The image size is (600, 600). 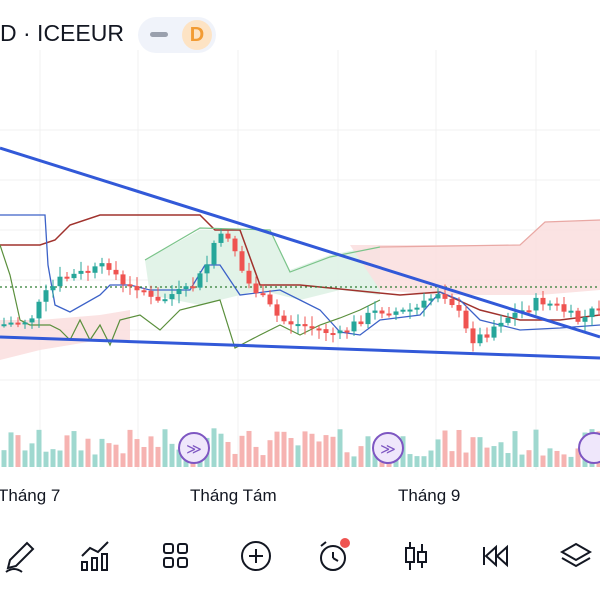 What do you see at coordinates (496, 556) in the screenshot?
I see `replay-button` at bounding box center [496, 556].